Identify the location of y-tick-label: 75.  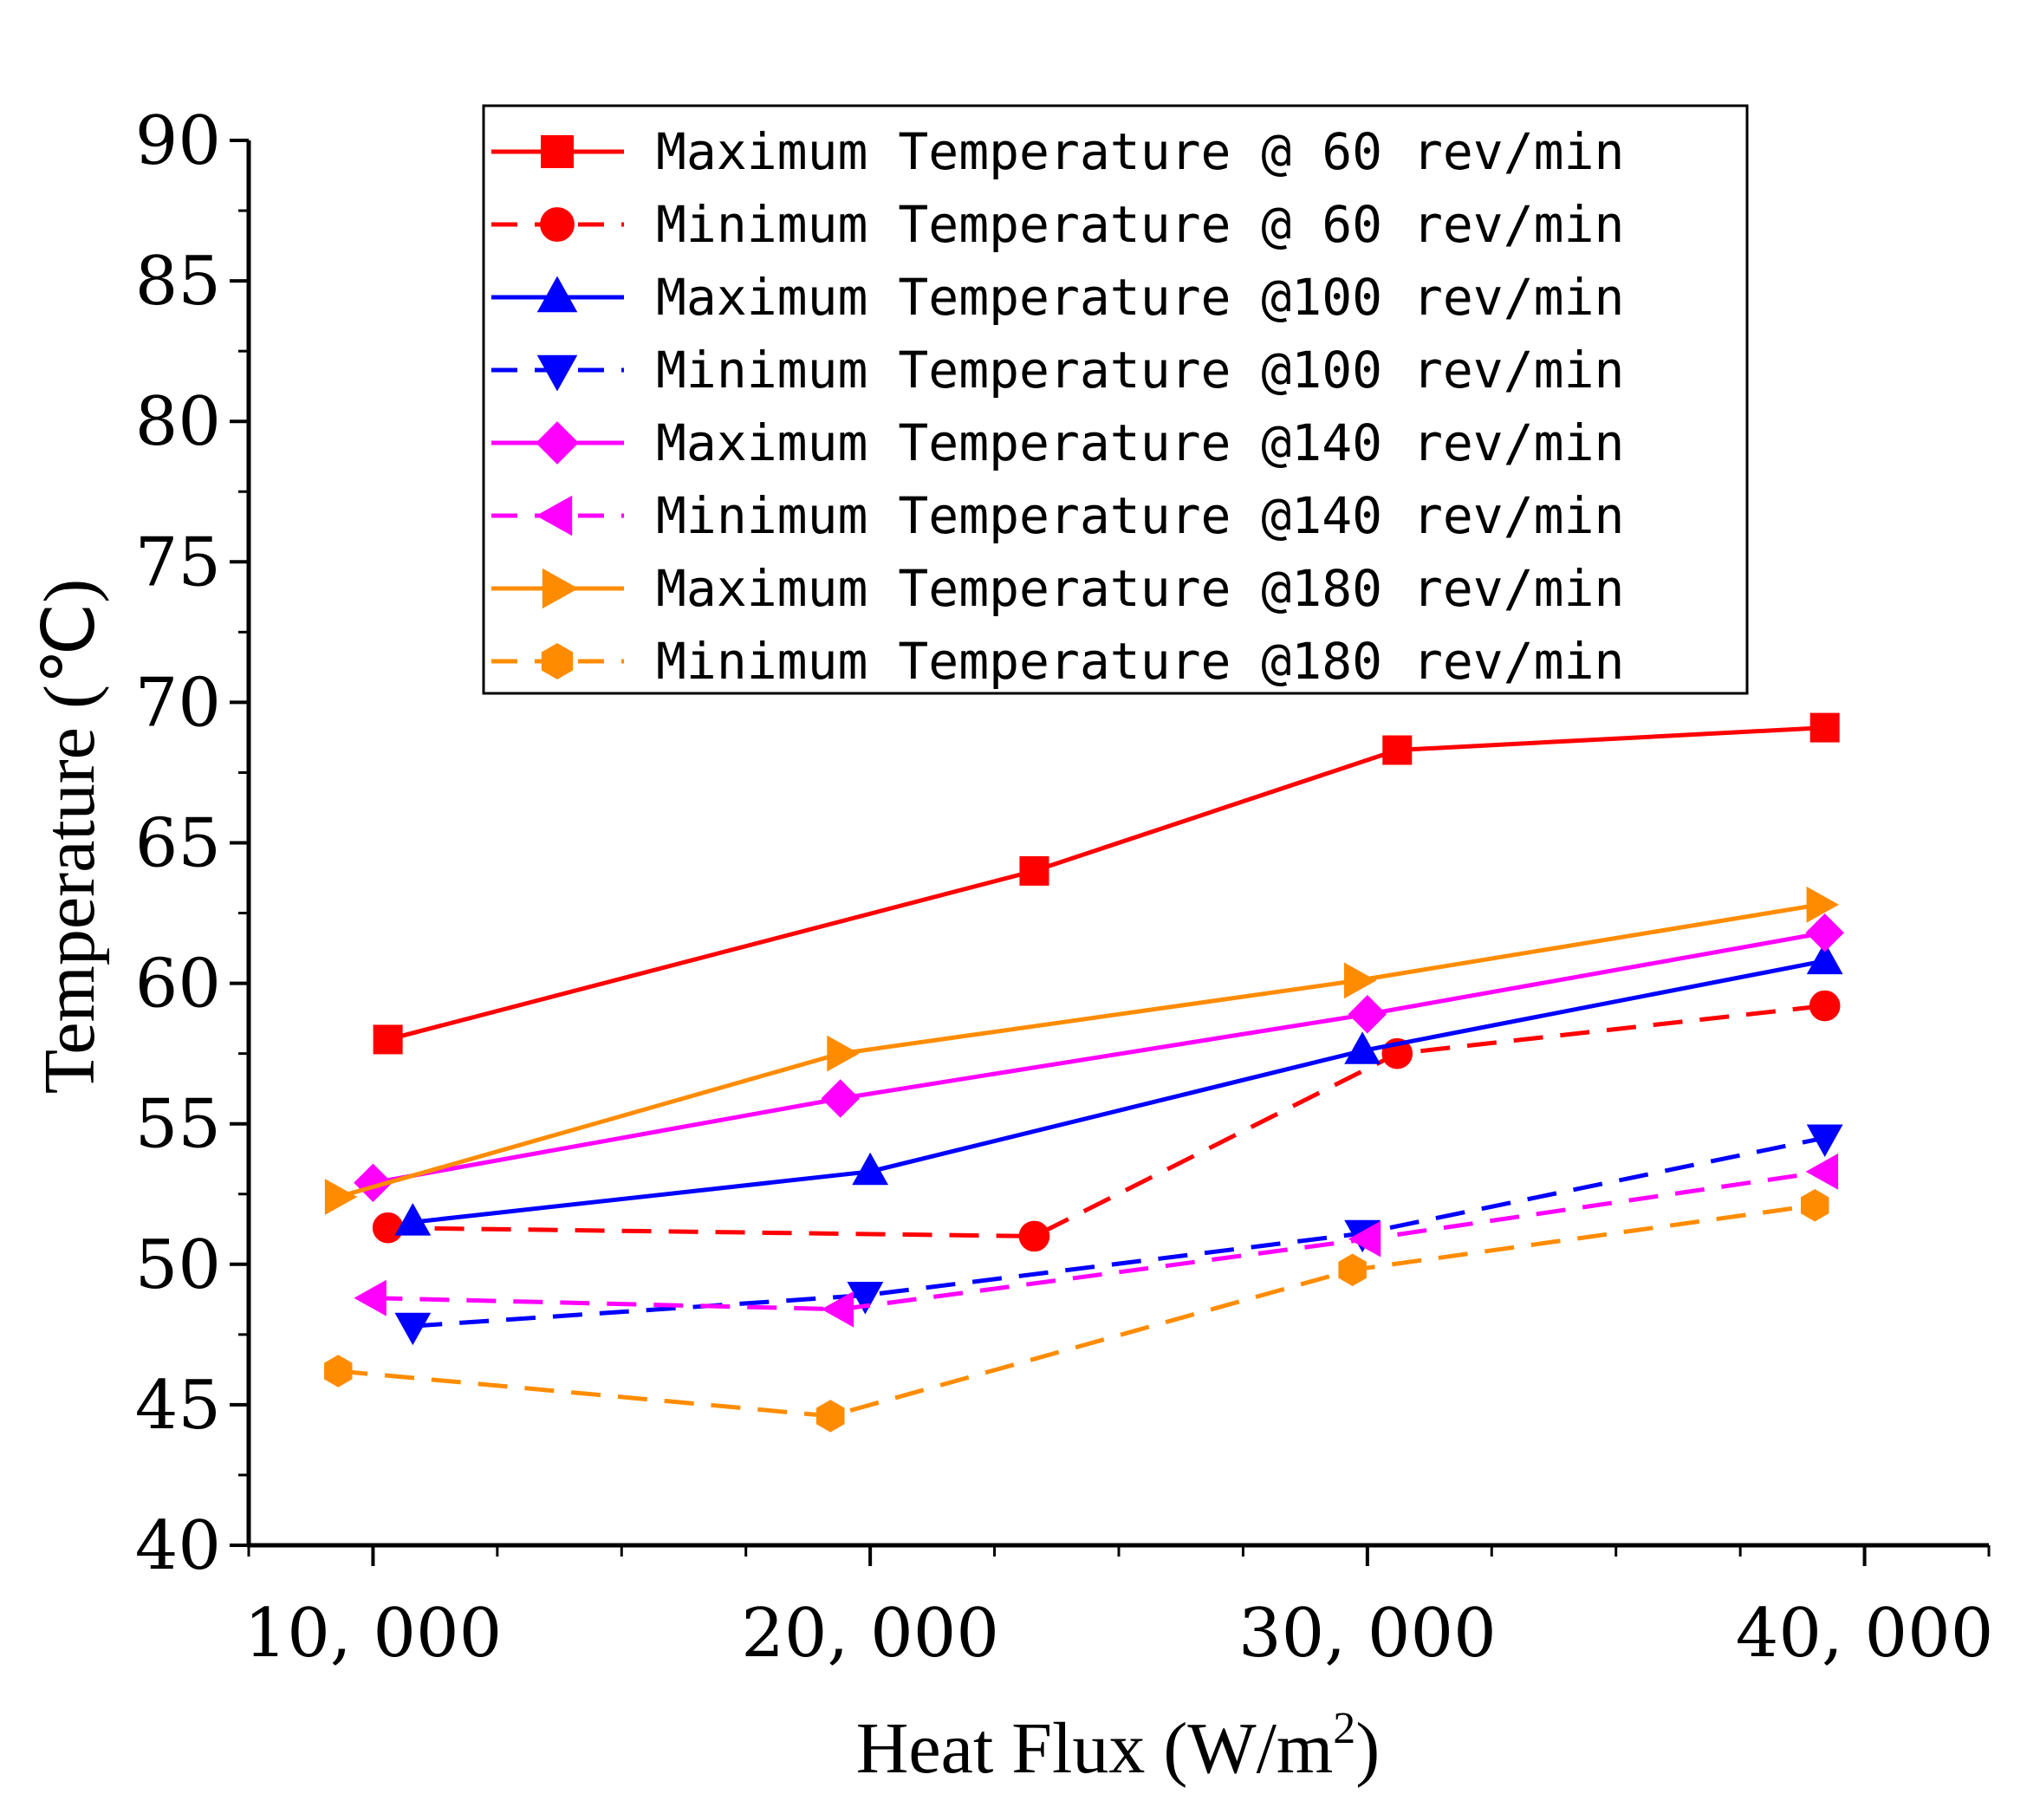
(178, 562).